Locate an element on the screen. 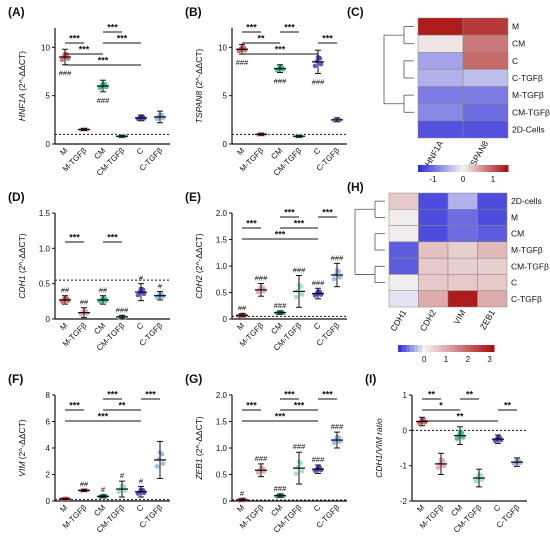  y-tick-label: 8 is located at coordinates (48, 395).